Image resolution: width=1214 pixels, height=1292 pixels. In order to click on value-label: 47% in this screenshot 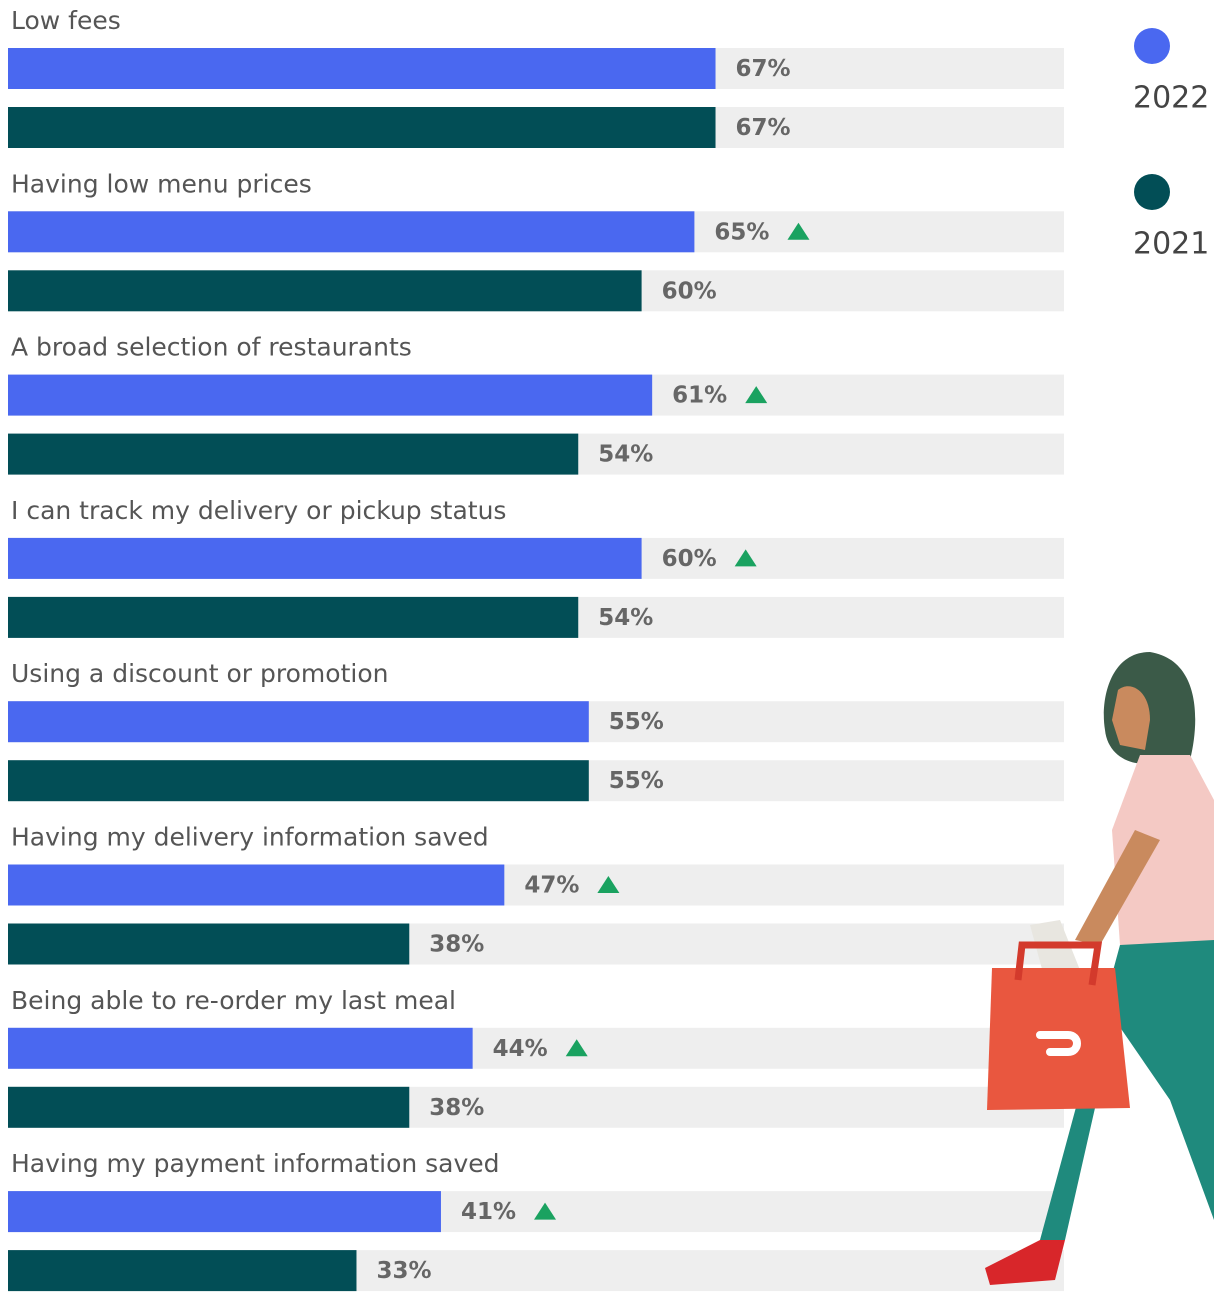, I will do `click(551, 886)`.